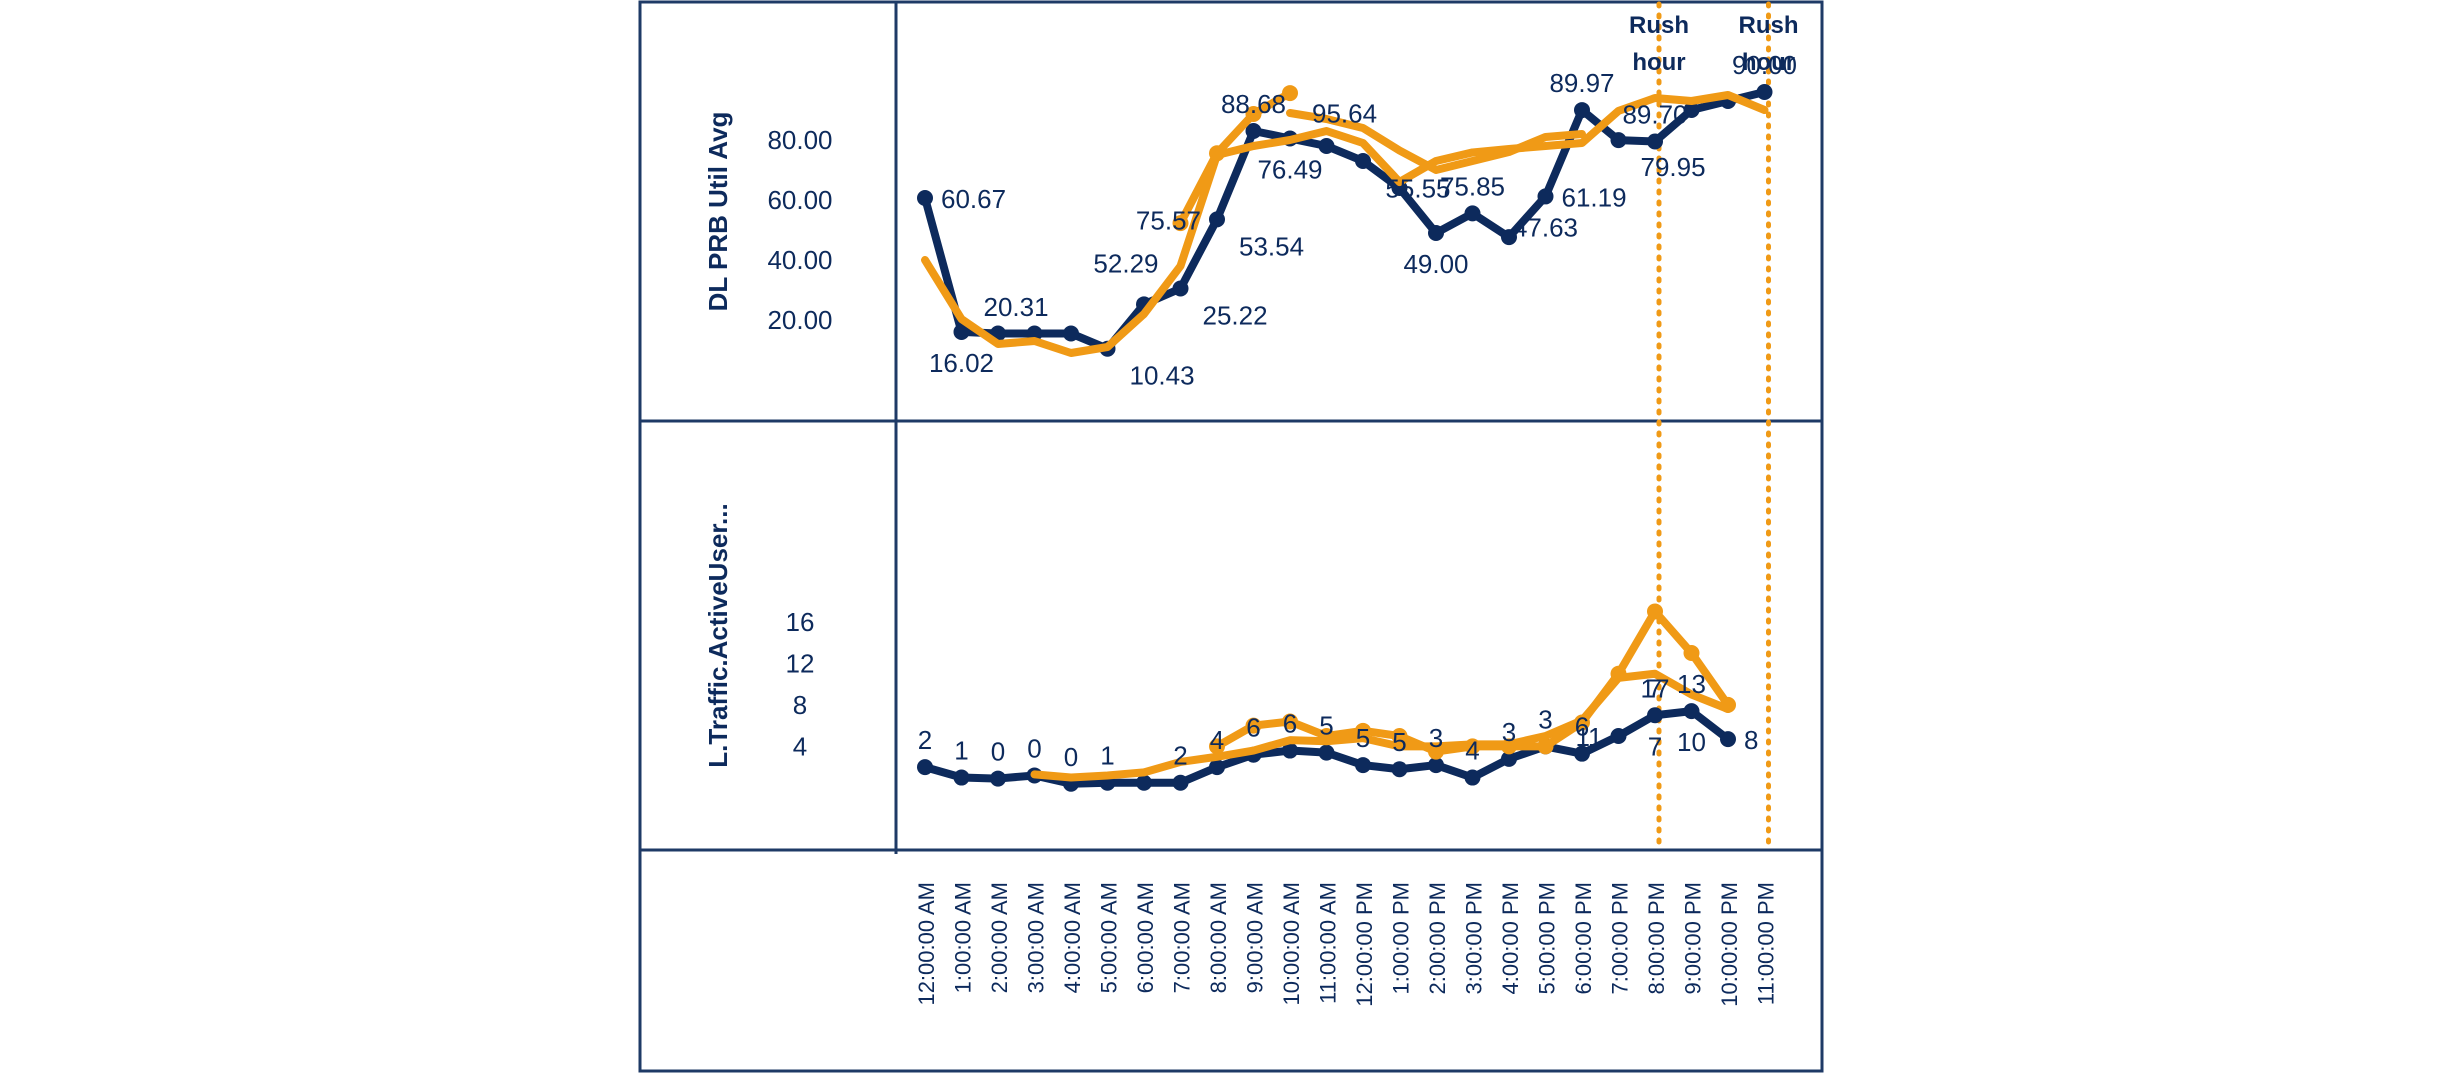 This screenshot has width=2442, height=1079. What do you see at coordinates (1766, 943) in the screenshot?
I see `x-tick-label: 11:00:00 PM` at bounding box center [1766, 943].